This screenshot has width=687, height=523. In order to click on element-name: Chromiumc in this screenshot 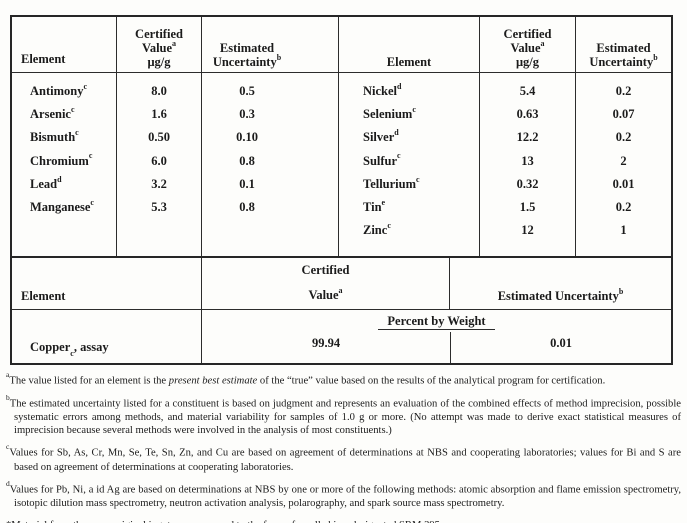, I will do `click(61, 159)`.